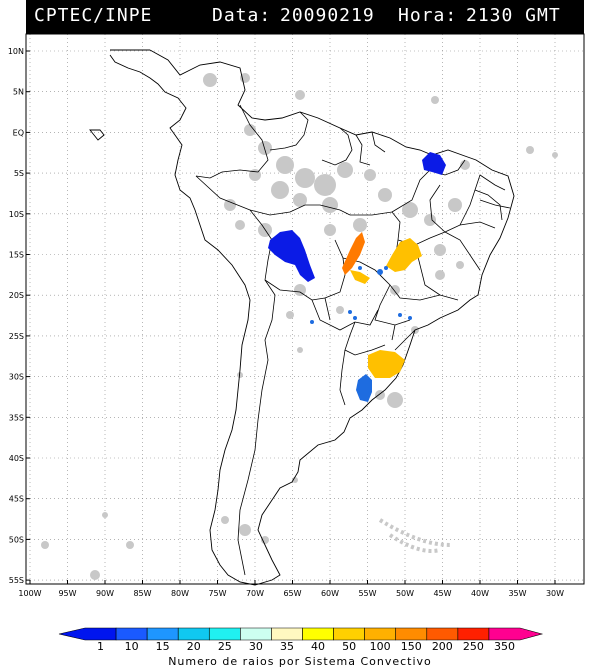 The width and height of the screenshot is (600, 670). Describe the element at coordinates (16, 316) in the screenshot. I see `latitude-labels: 10N 5N EQ 5S 10S 15S 20S 25S 30S 35S 40S 45S 50S 55S` at that location.